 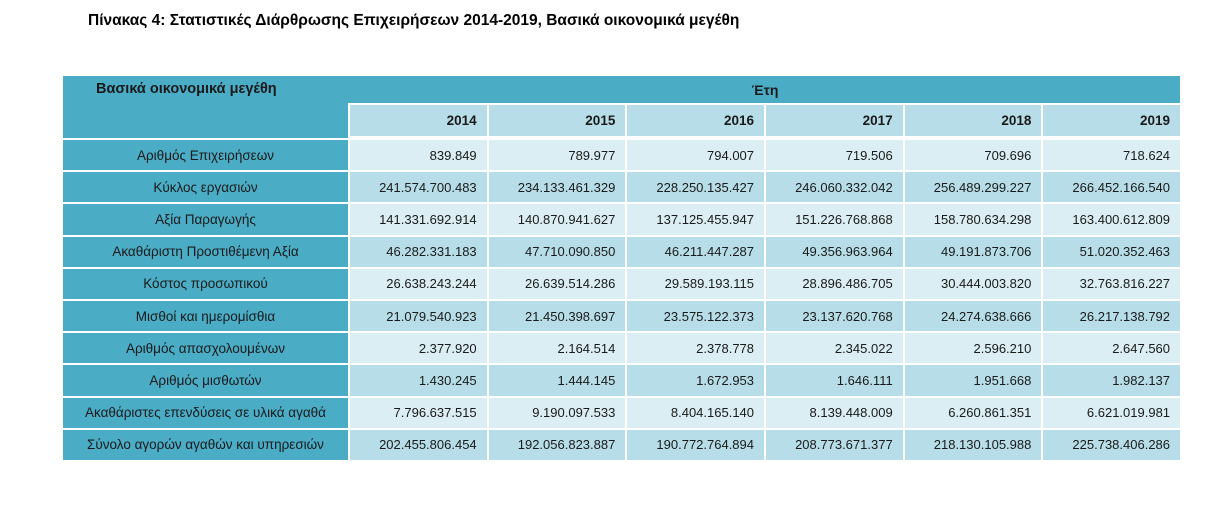 What do you see at coordinates (696, 251) in the screenshot?
I see `value-cell: 46.211.447.287` at bounding box center [696, 251].